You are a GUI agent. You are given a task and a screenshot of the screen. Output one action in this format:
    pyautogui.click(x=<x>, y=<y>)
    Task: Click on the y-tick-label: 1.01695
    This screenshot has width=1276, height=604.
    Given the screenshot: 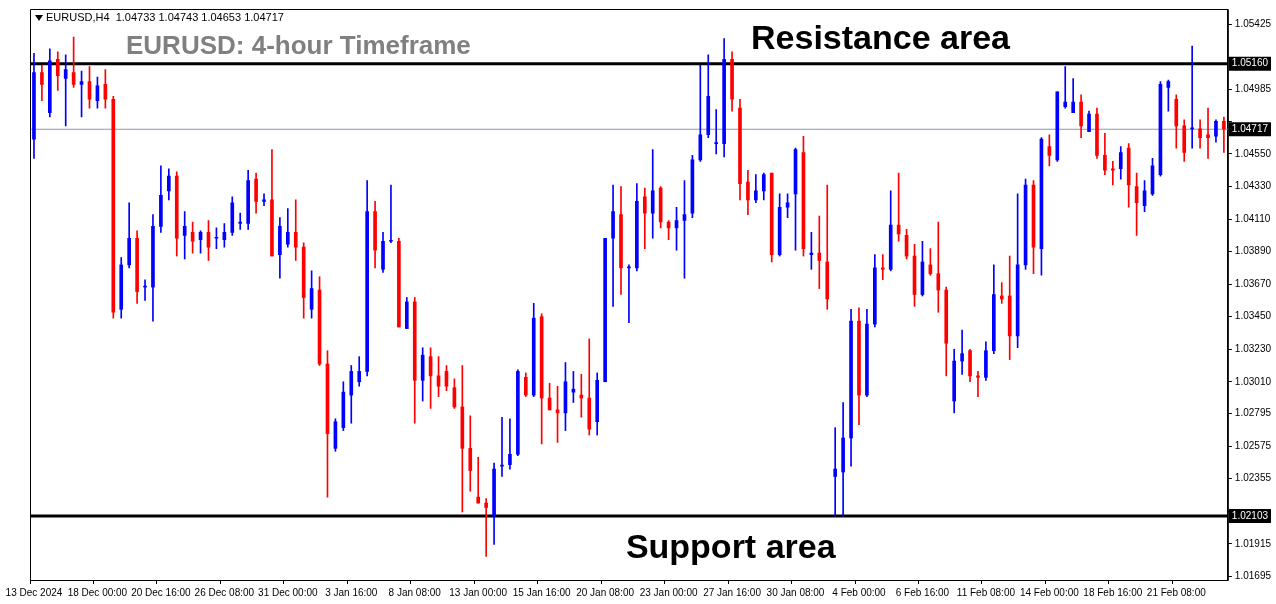 What is the action you would take?
    pyautogui.click(x=1253, y=576)
    